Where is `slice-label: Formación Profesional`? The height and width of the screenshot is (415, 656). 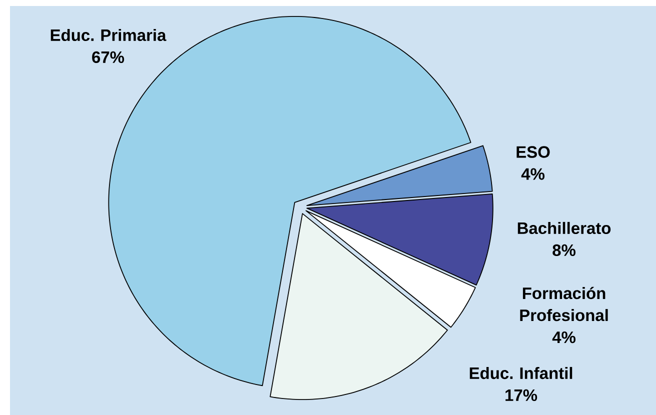 slice-label: Formación Profesional is located at coordinates (564, 304).